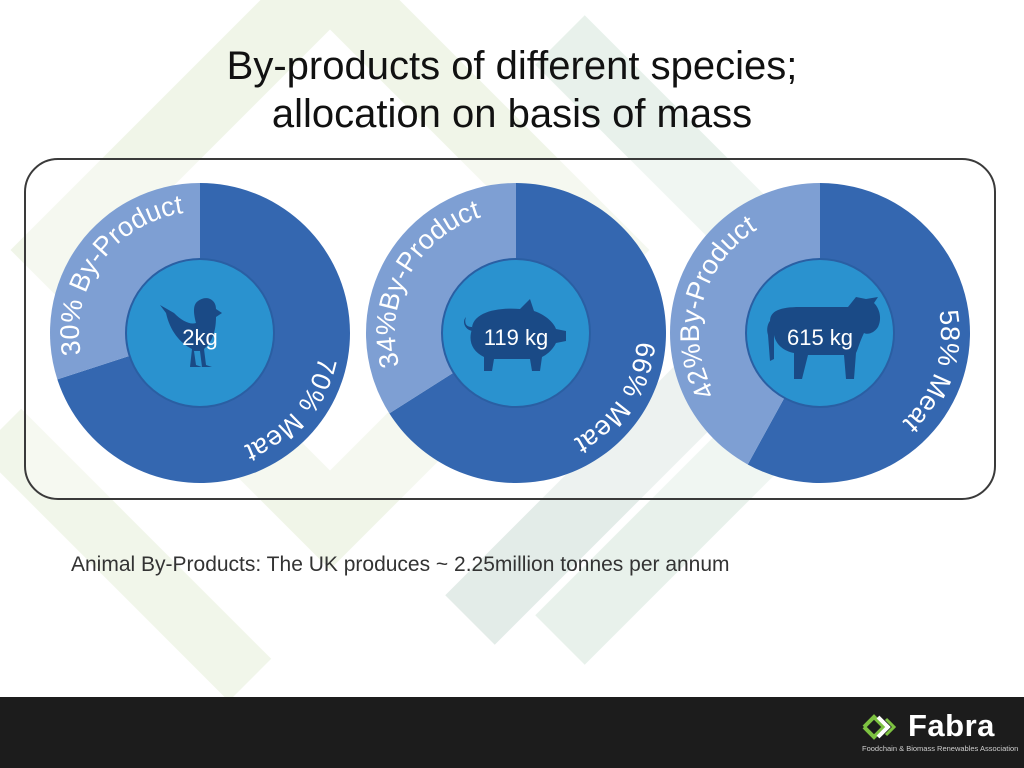  I want to click on center-weight-label: 615 kg, so click(820, 337).